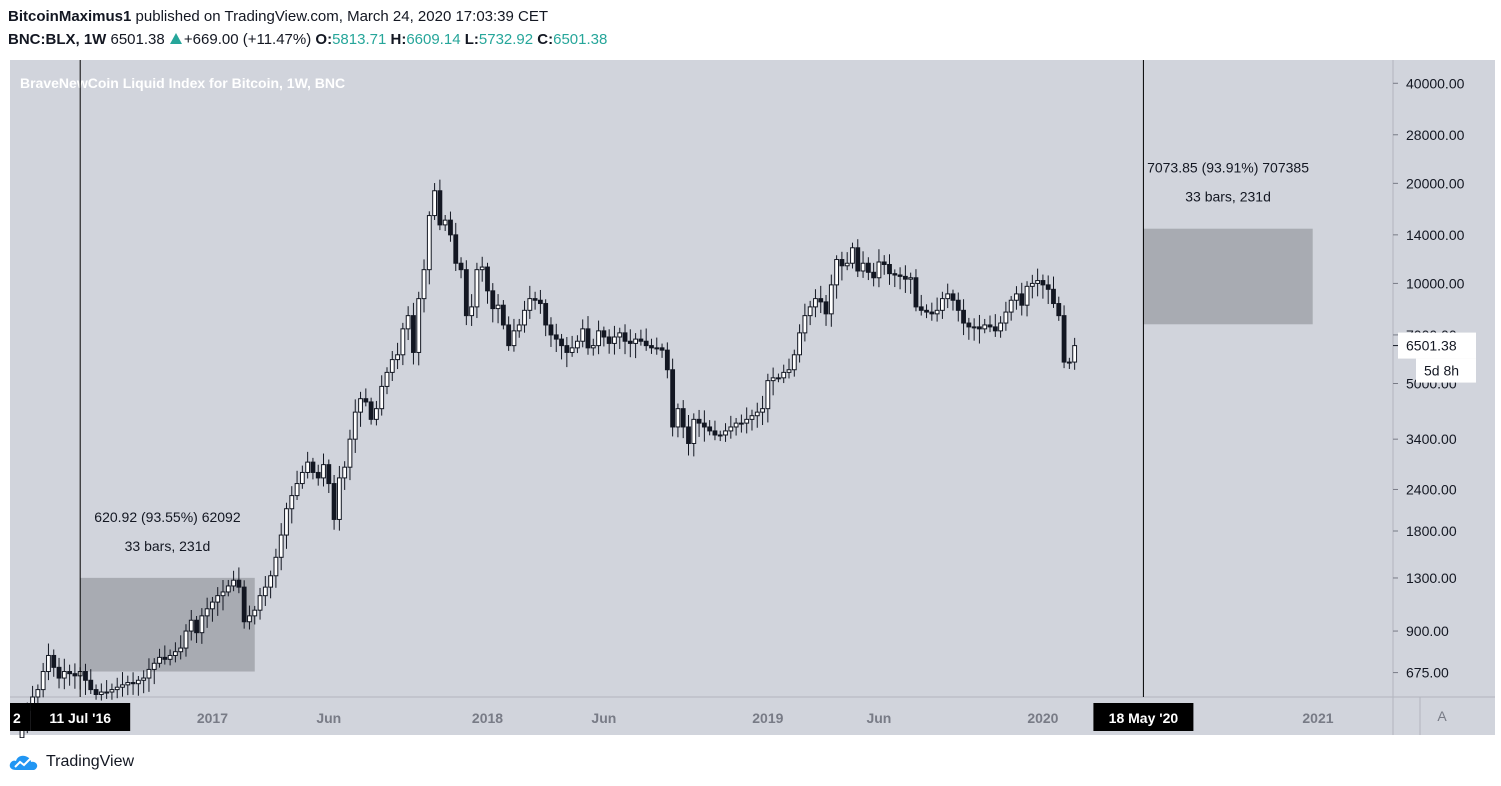 This screenshot has width=1501, height=786. What do you see at coordinates (1442, 716) in the screenshot?
I see `auto-scale-button` at bounding box center [1442, 716].